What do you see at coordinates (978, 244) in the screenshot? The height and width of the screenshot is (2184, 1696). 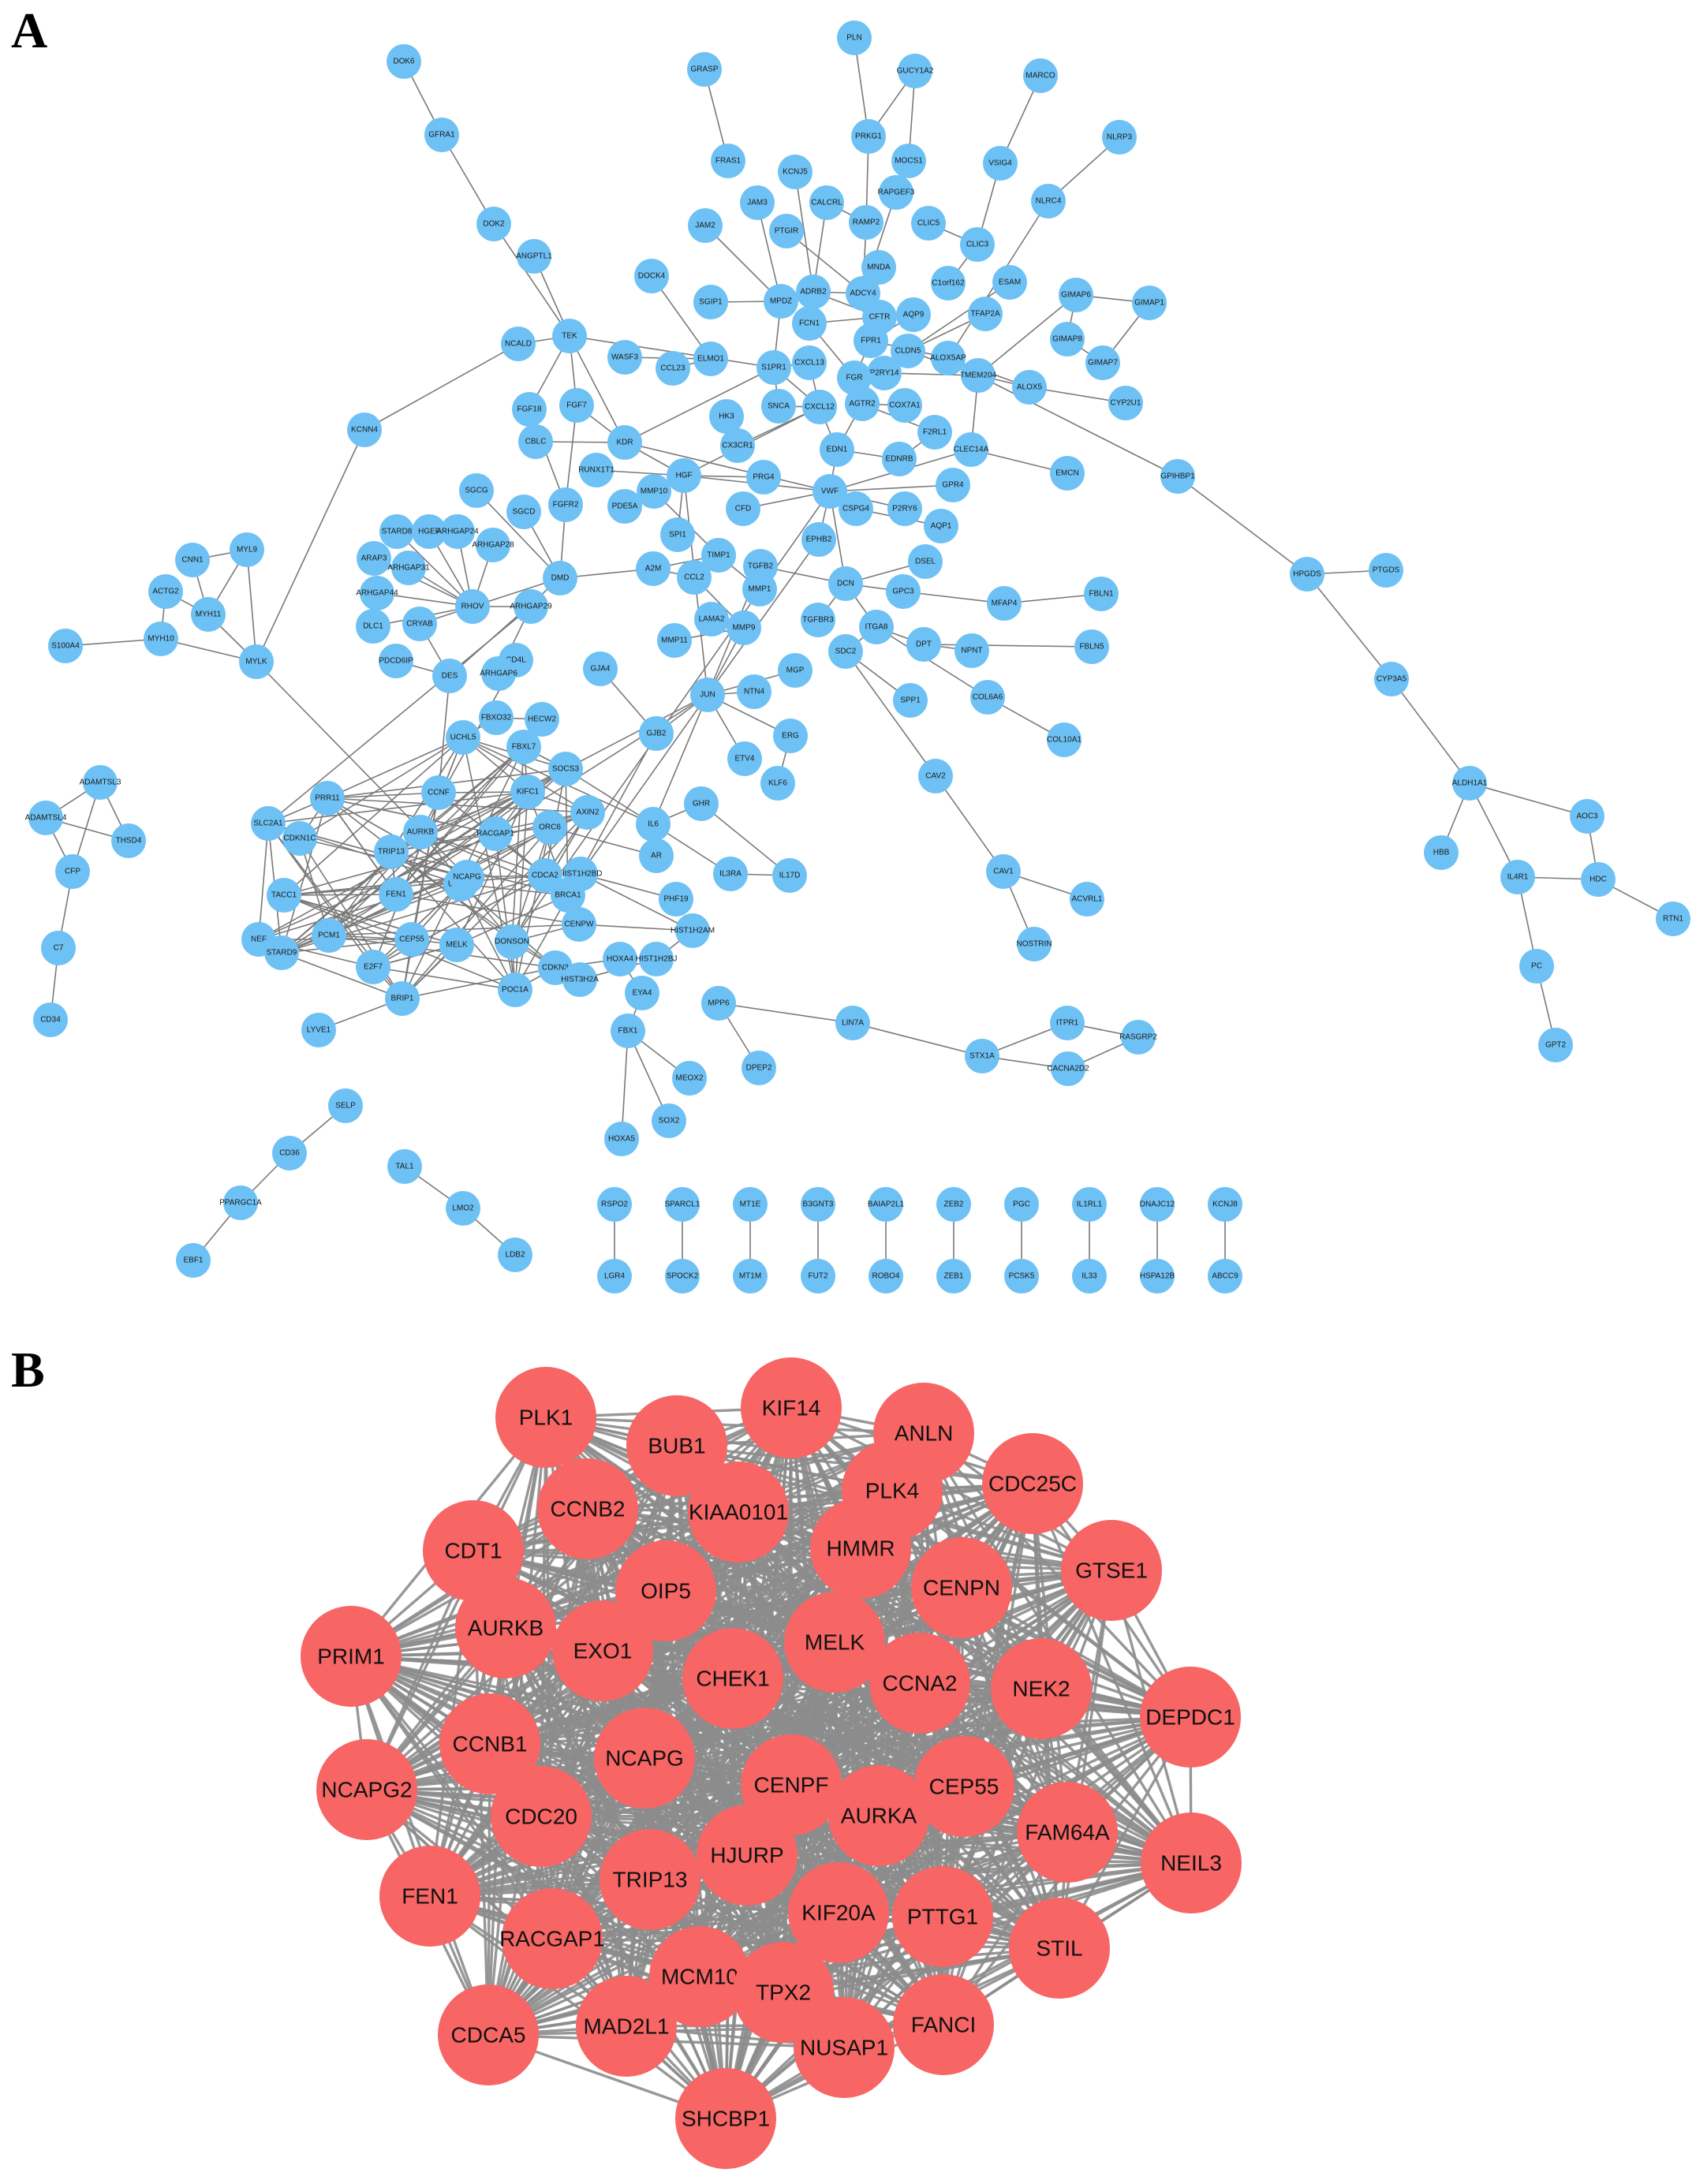 I see `node-clic3: CLIC3` at bounding box center [978, 244].